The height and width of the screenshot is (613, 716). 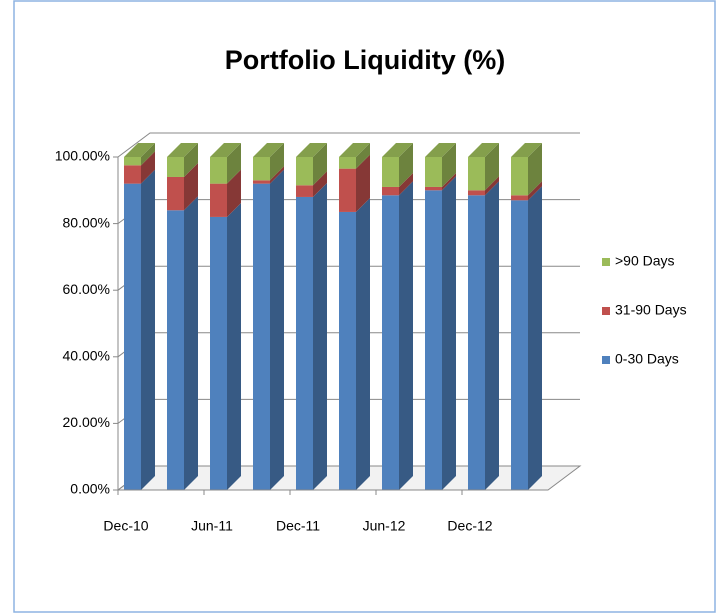 What do you see at coordinates (384, 526) in the screenshot?
I see `x-tick-label: Jun-12` at bounding box center [384, 526].